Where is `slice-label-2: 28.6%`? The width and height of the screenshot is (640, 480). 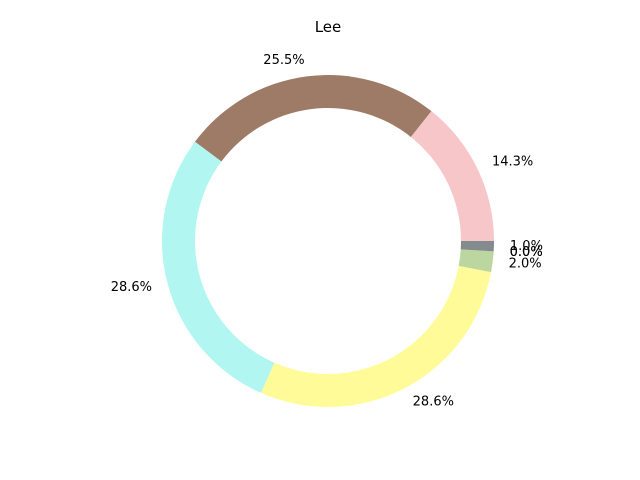 slice-label-2: 28.6% is located at coordinates (131, 287).